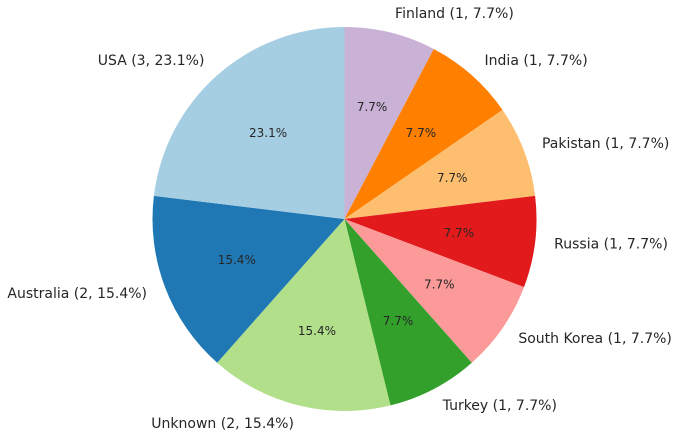  Describe the element at coordinates (459, 233) in the screenshot. I see `pie-percent-label-russia: 7.7%` at that location.